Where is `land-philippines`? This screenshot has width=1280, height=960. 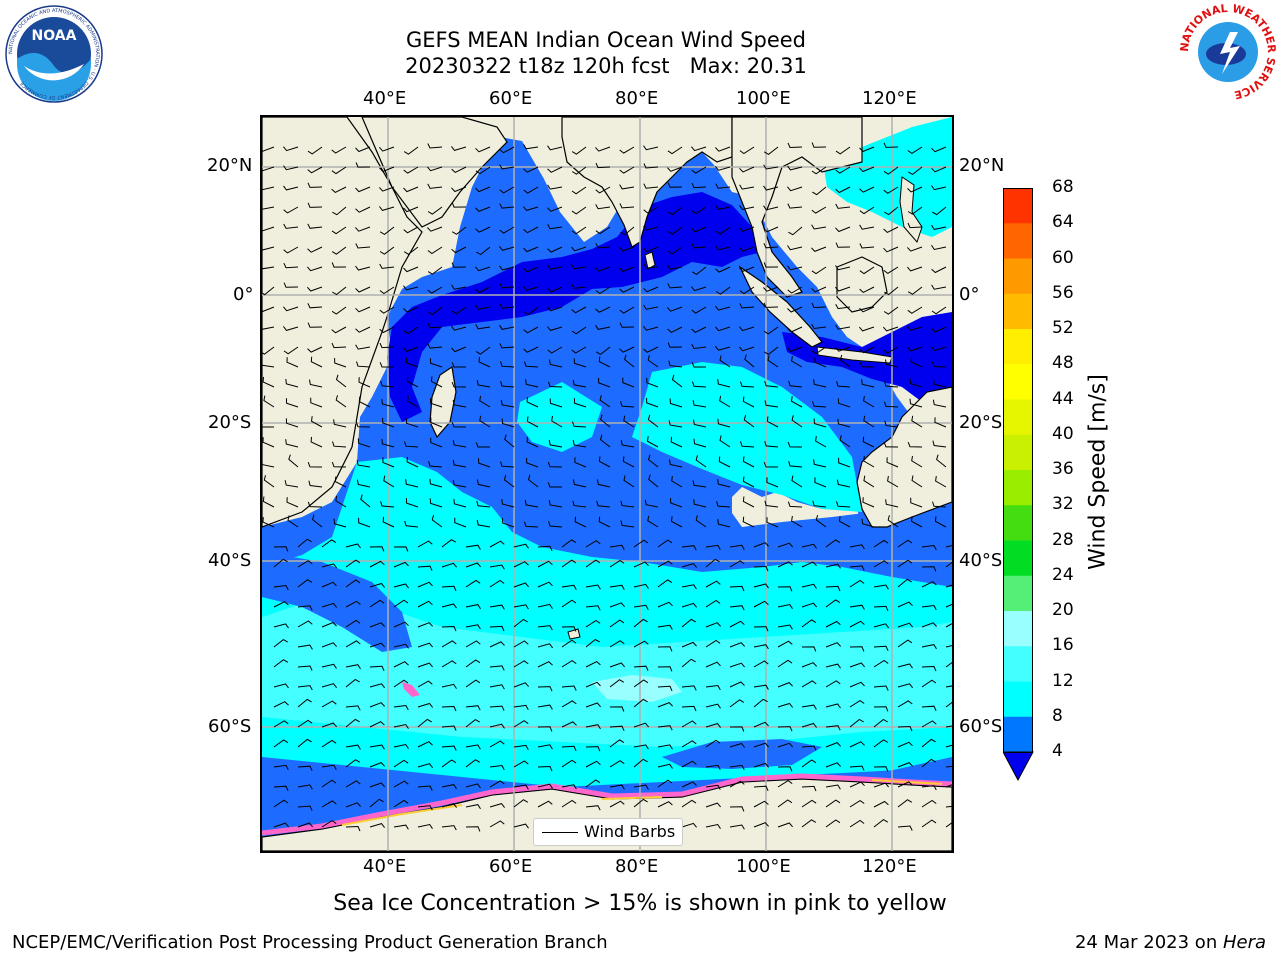 land-philippines is located at coordinates (911, 209).